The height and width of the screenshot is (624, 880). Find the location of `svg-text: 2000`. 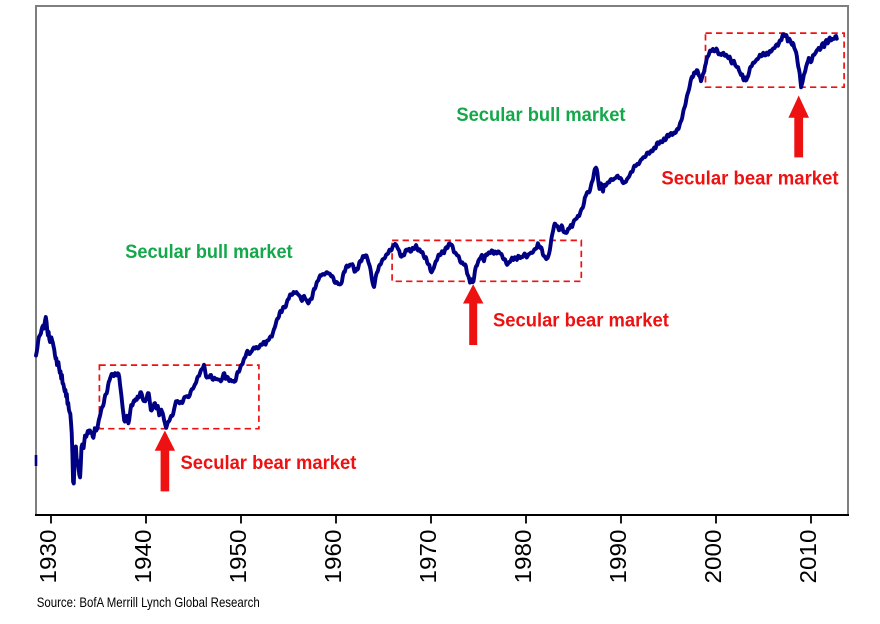

svg-text: 2000 is located at coordinates (713, 557).